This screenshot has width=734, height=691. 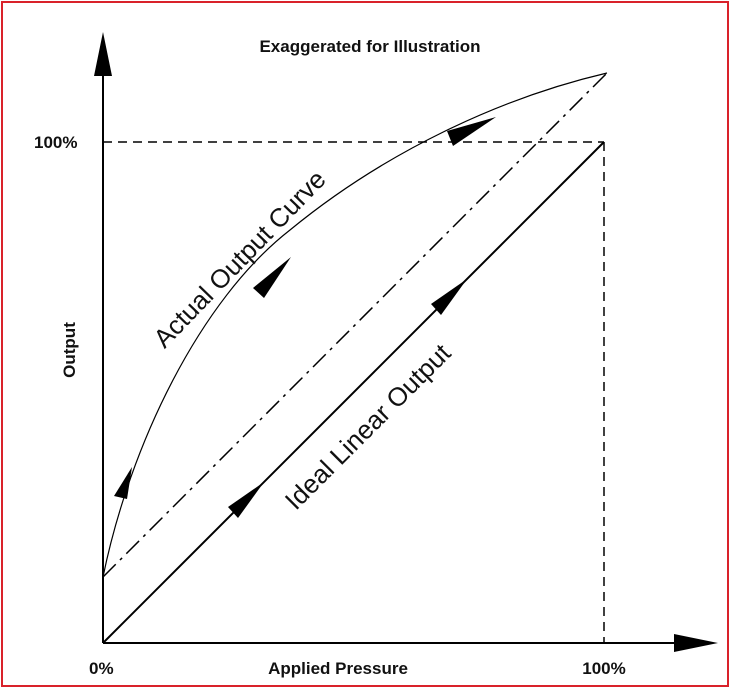 I want to click on actual-output-curve-label: Actual Output Curve, so click(x=239, y=258).